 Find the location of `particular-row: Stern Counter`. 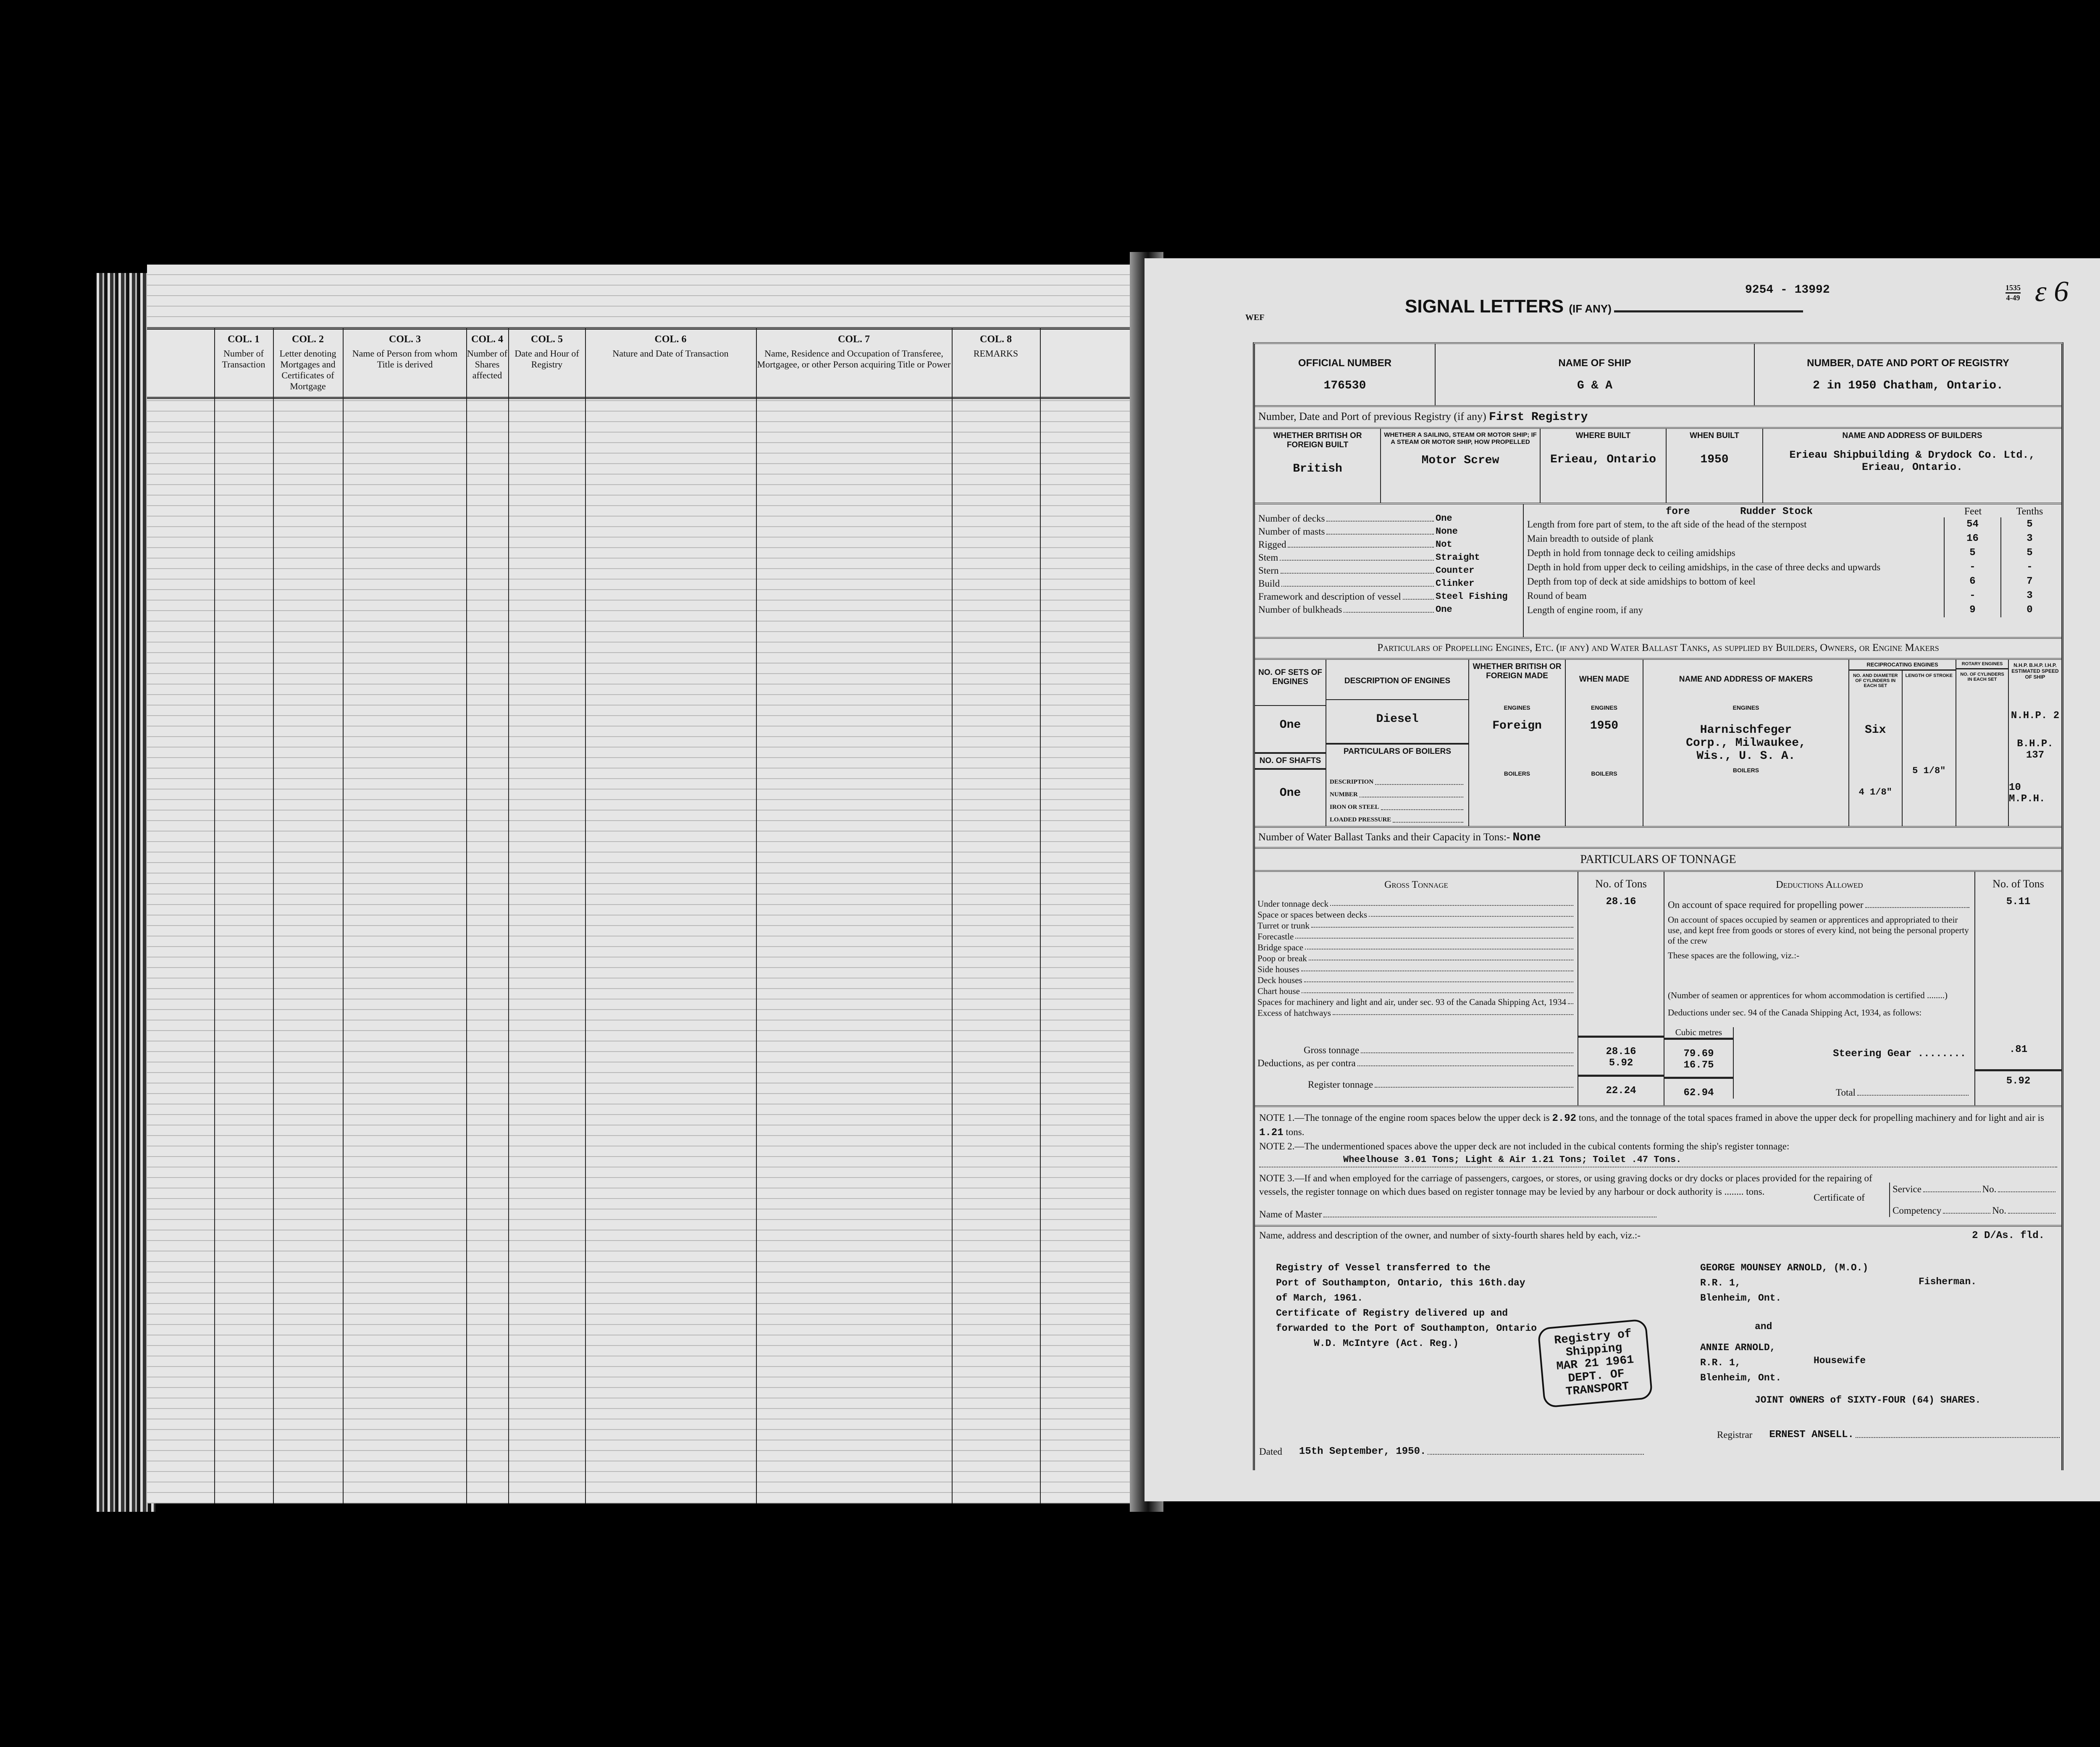

particular-row: Stern Counter is located at coordinates (1389, 570).